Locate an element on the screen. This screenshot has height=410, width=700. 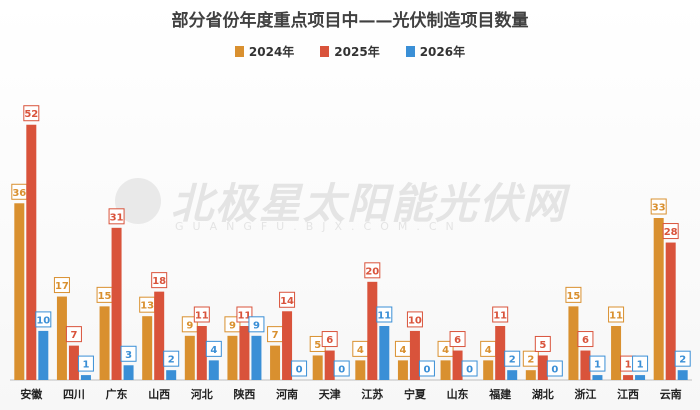
legend-label: 2024年 is located at coordinates (271, 52).